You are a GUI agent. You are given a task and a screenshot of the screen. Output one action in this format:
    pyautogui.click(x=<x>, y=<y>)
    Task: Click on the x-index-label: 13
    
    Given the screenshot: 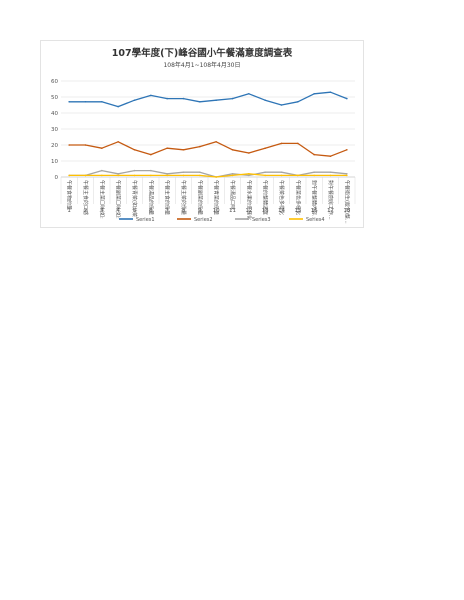 What is the action you would take?
    pyautogui.click(x=265, y=211)
    